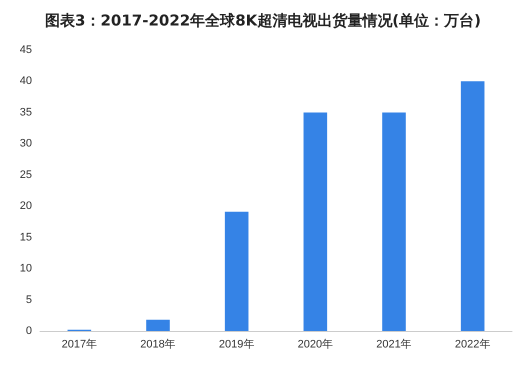  What do you see at coordinates (236, 344) in the screenshot?
I see `x-tick-label: 2019年` at bounding box center [236, 344].